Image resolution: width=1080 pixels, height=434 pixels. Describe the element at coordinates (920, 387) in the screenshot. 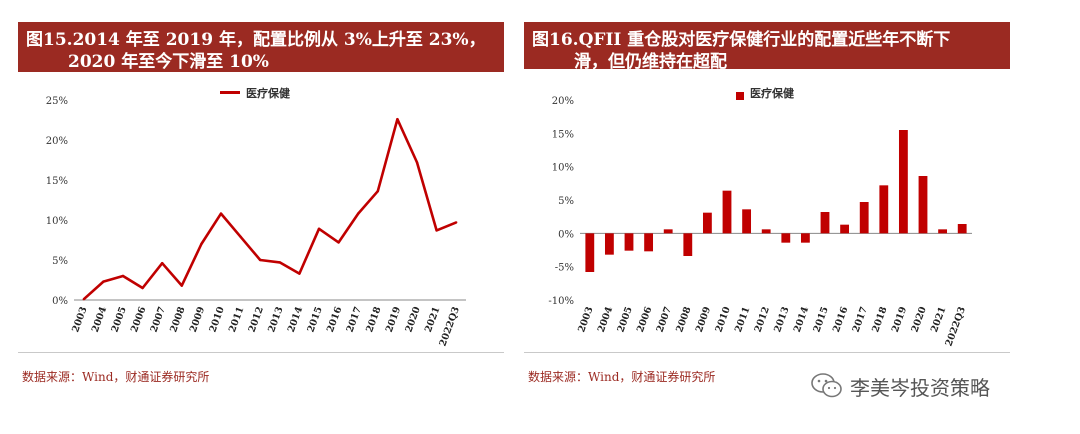

I see `watermark-text: 李美岑投资策略` at that location.